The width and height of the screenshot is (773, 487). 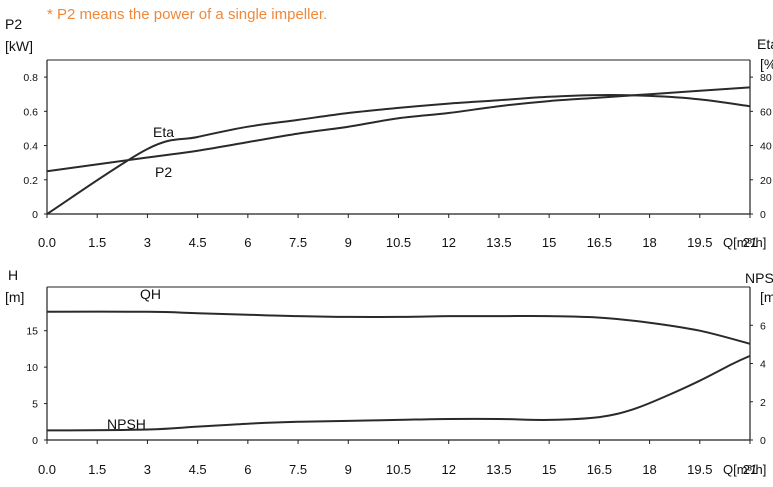 What do you see at coordinates (398, 469) in the screenshot?
I see `head-x-tick-label: 10.5` at bounding box center [398, 469].